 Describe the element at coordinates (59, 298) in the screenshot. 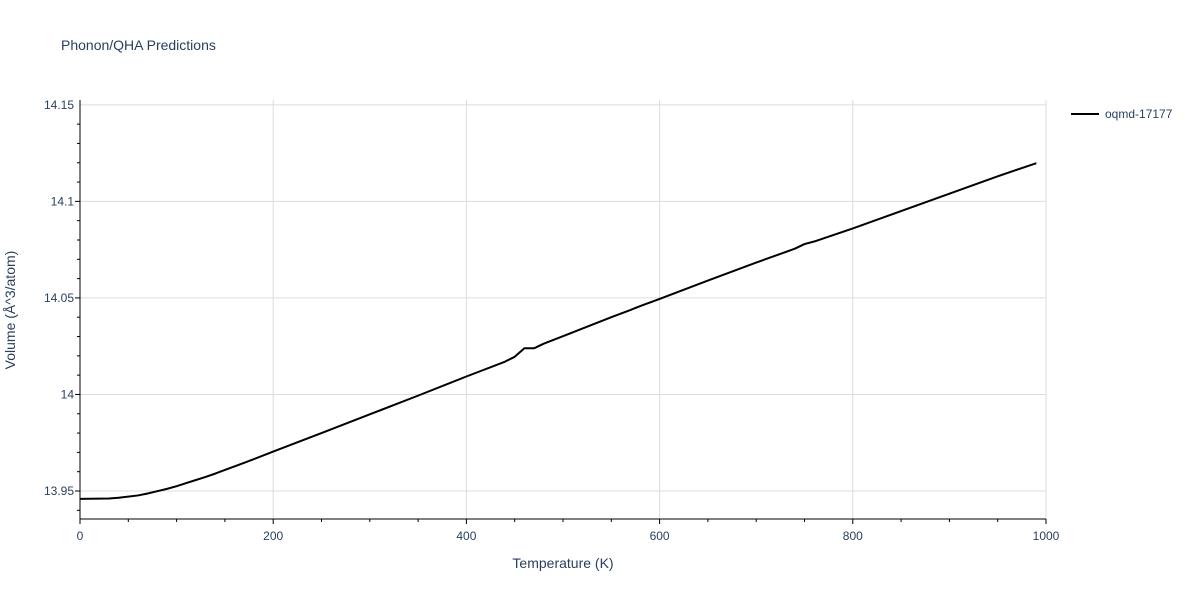

I see `y-tick-label: 14.05` at that location.